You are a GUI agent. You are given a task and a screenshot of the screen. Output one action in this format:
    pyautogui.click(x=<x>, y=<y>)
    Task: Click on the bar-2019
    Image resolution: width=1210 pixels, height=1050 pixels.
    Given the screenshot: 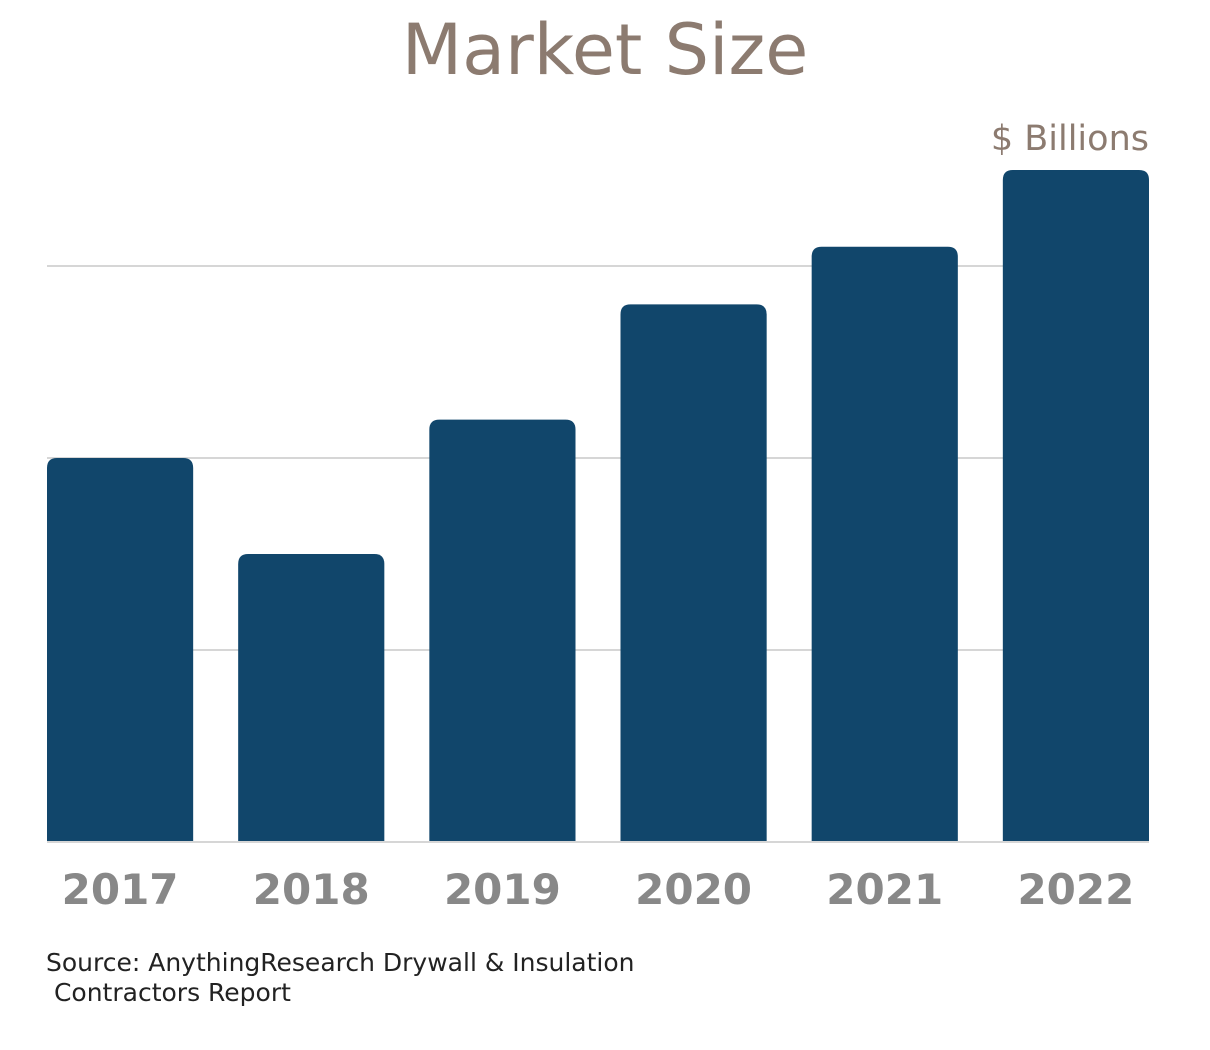 What is the action you would take?
    pyautogui.click(x=502, y=630)
    